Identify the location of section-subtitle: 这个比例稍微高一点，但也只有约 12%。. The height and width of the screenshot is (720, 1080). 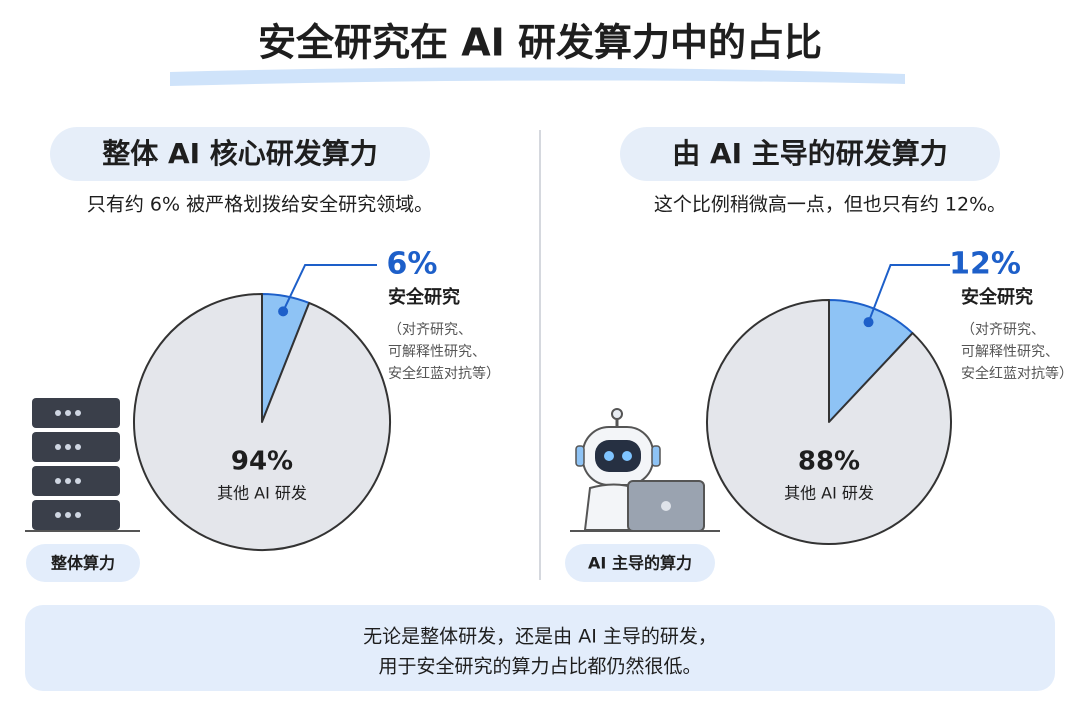
(830, 205).